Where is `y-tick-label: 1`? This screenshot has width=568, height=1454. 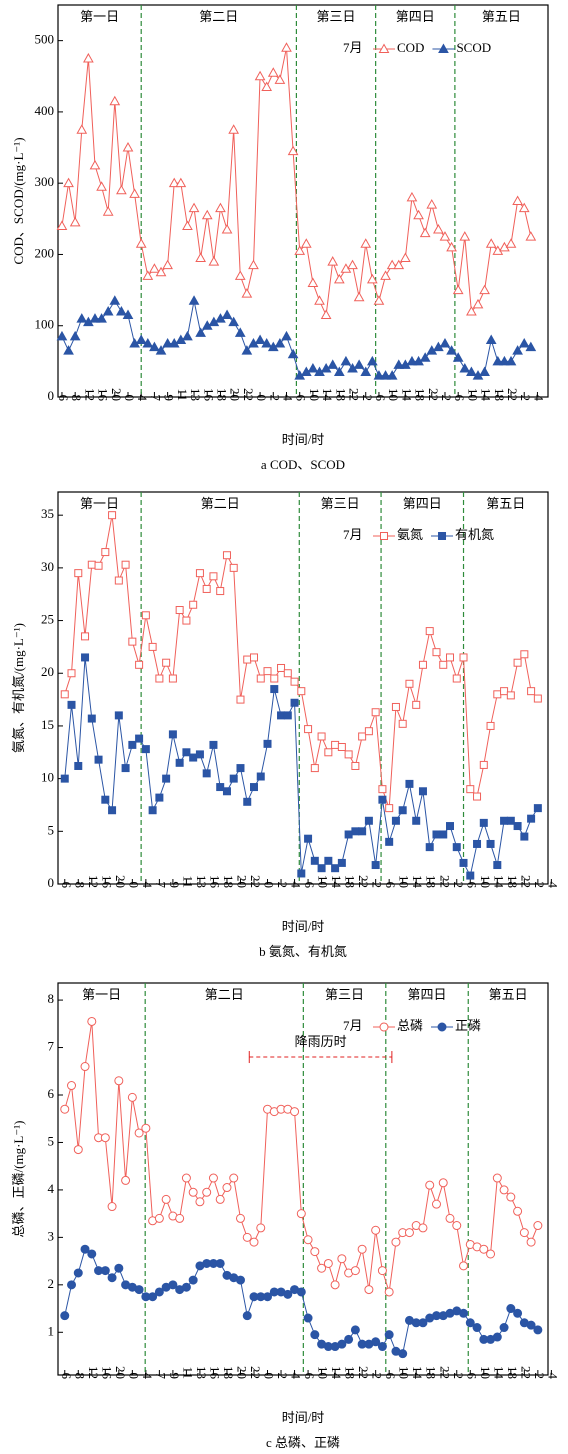 y-tick-label: 1 is located at coordinates (51, 1330).